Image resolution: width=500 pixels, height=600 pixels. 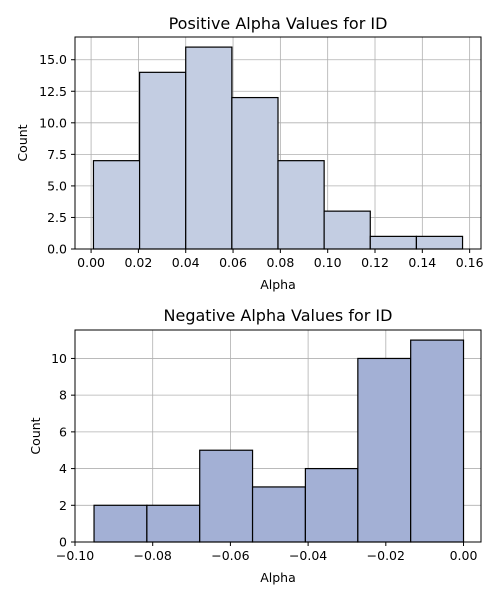 What do you see at coordinates (233, 262) in the screenshot?
I see `positive-x-tick-label: 0.06` at bounding box center [233, 262].